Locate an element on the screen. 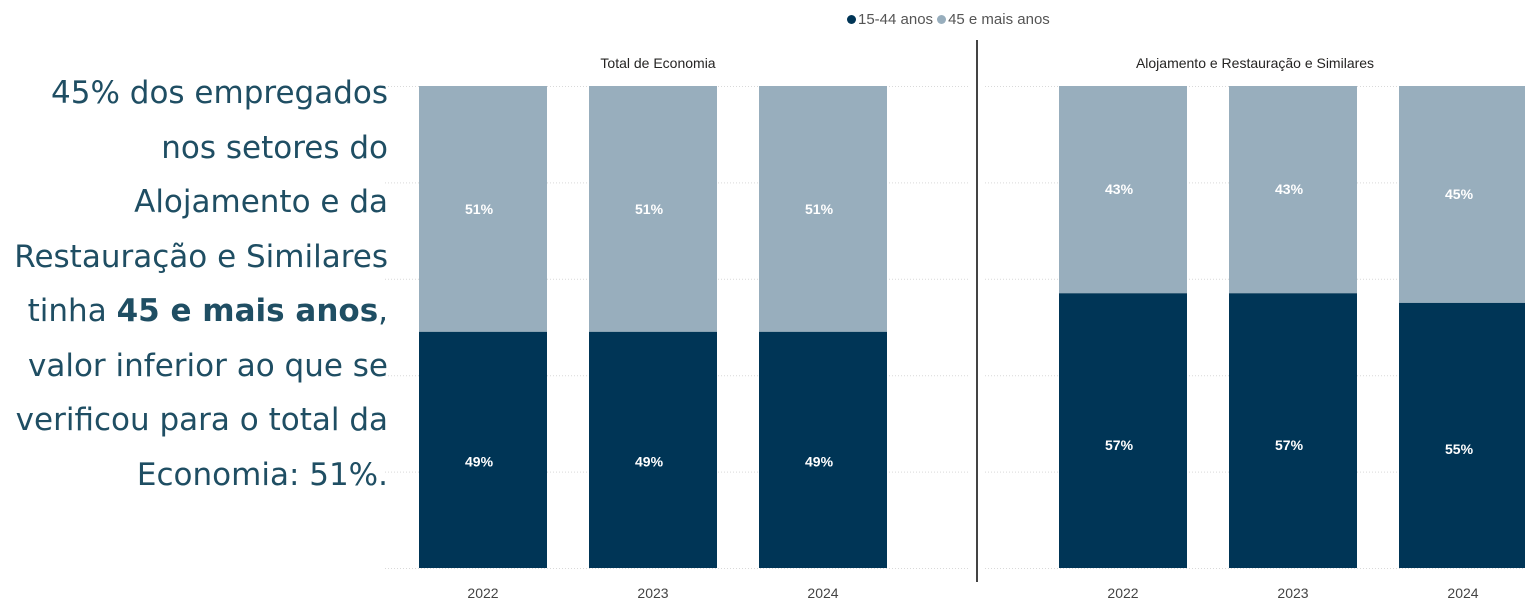  data-label-45-mais: 45% is located at coordinates (1459, 194).